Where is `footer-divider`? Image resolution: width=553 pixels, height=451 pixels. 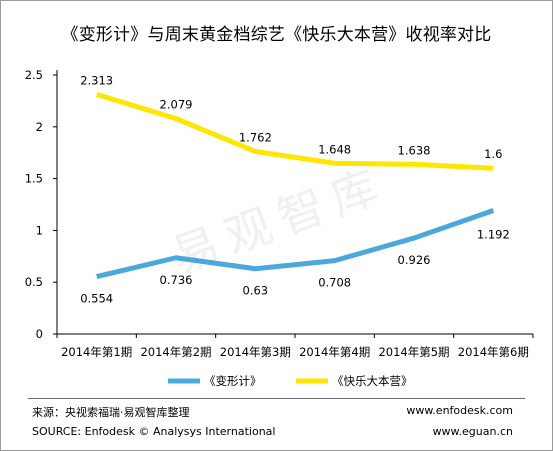
footer-divider is located at coordinates (276, 398).